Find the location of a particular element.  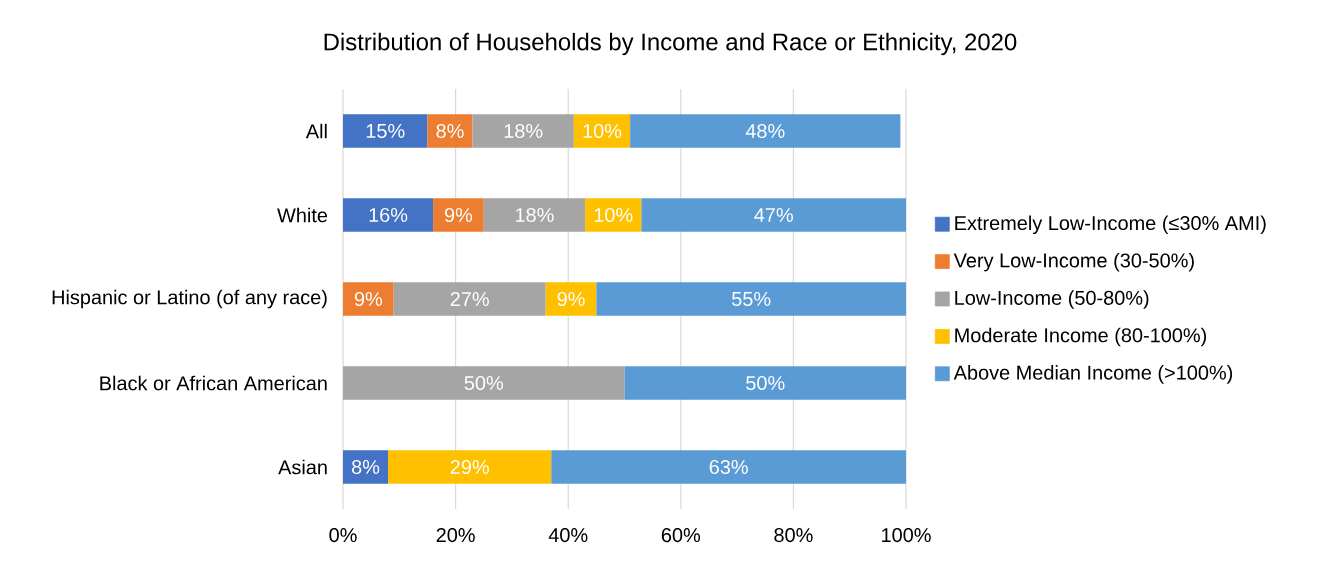

y-tick-label: Hispanic or Latino (of any race) is located at coordinates (189, 299).